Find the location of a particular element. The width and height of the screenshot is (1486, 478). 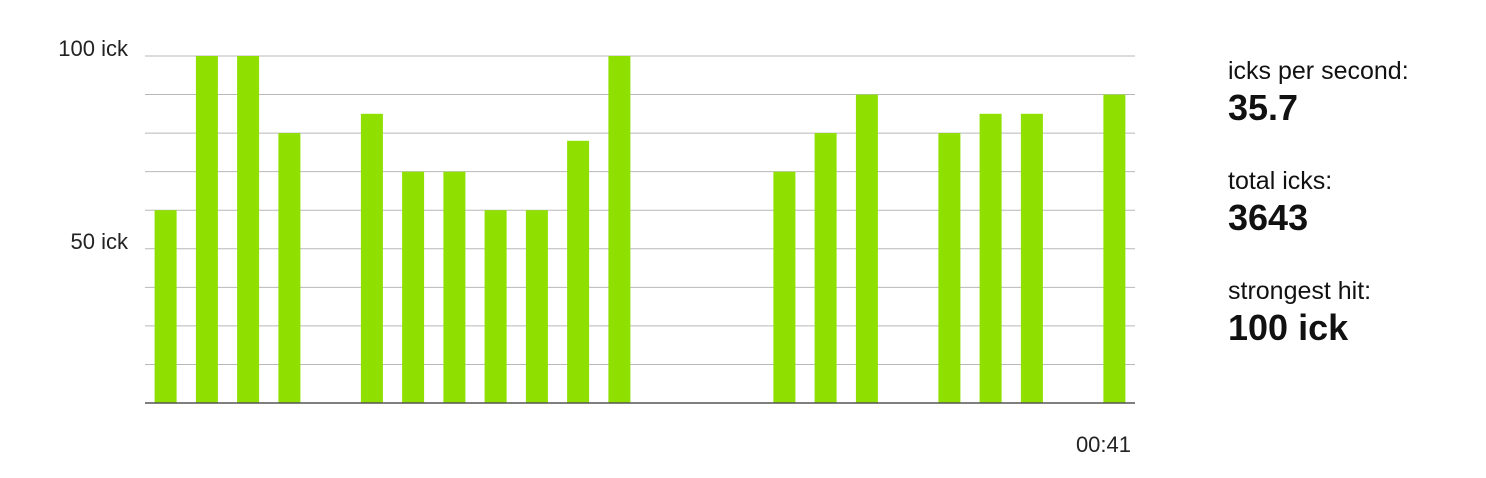

total-label: total icks: is located at coordinates (1280, 181).